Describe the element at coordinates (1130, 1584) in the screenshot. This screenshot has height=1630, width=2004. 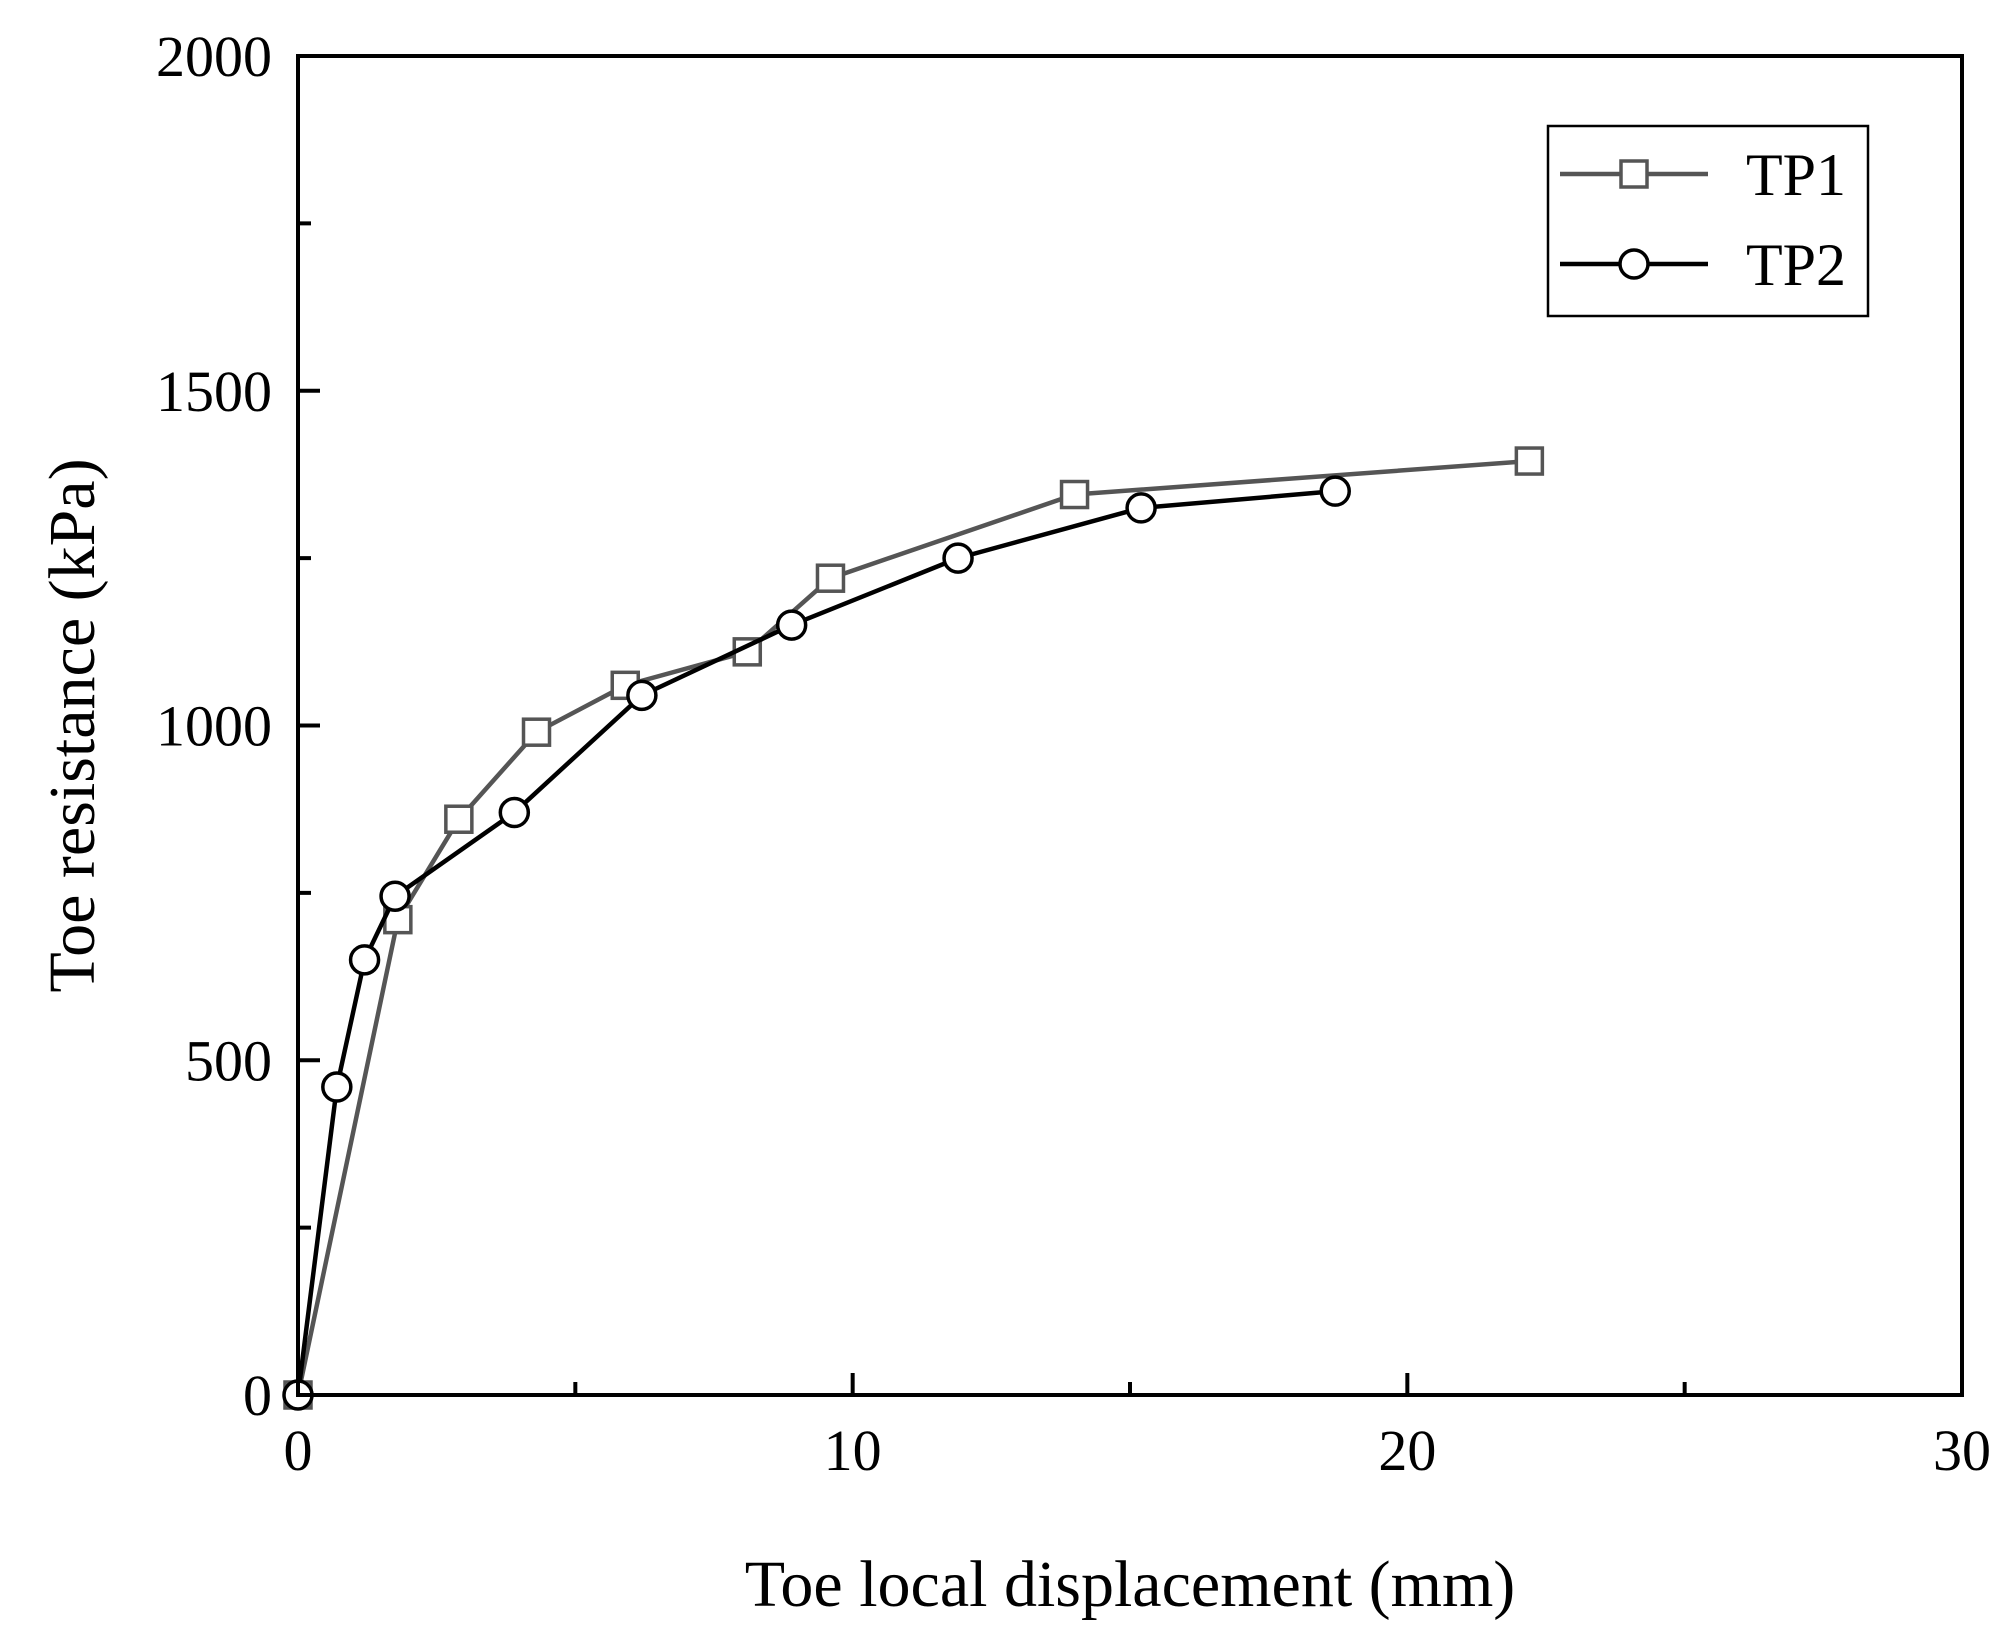
I see `x-axis-title: Toe local displacement (mm)` at that location.